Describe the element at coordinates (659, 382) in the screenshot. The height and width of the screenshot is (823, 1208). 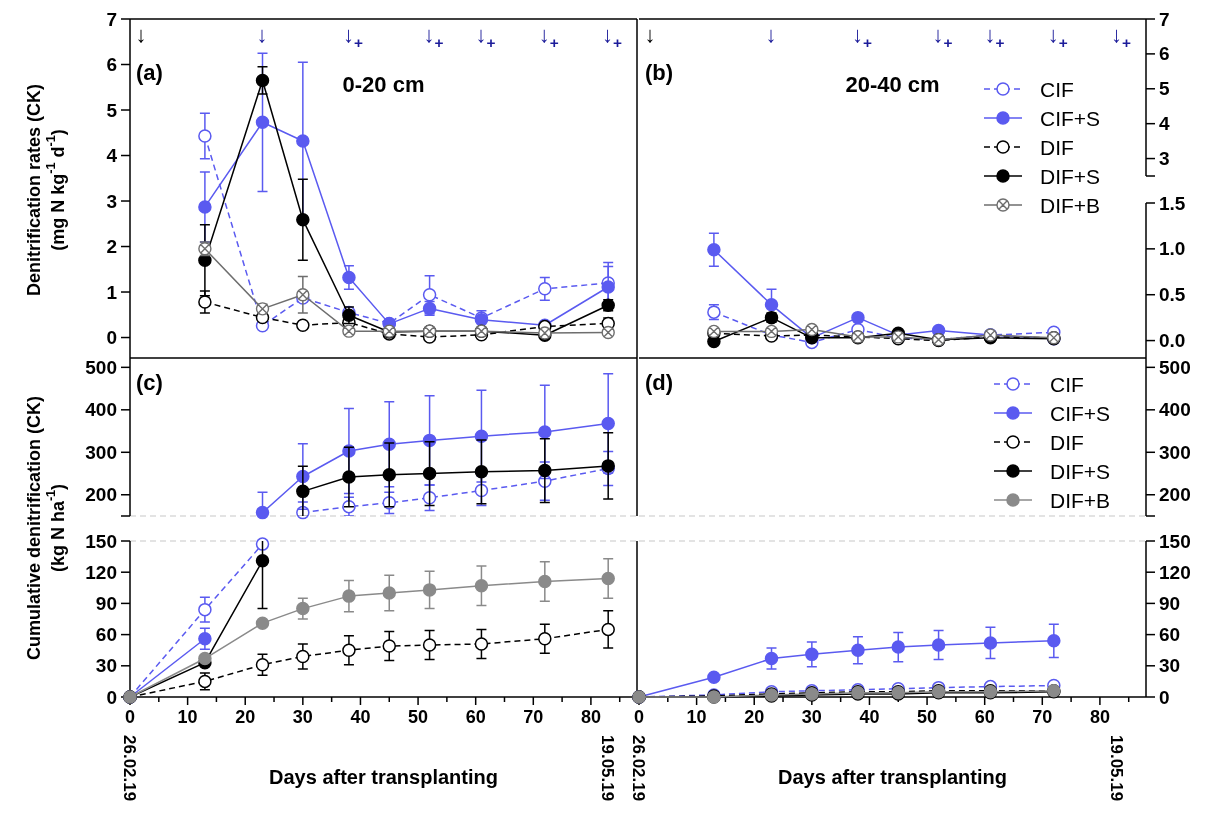
I see `annotation: (d)` at that location.